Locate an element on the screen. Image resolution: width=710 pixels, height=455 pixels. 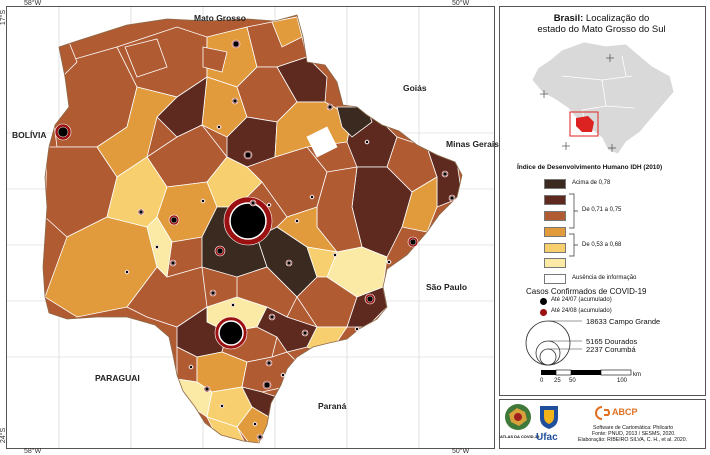
brazil-internal-borders is located at coordinates (598, 91).